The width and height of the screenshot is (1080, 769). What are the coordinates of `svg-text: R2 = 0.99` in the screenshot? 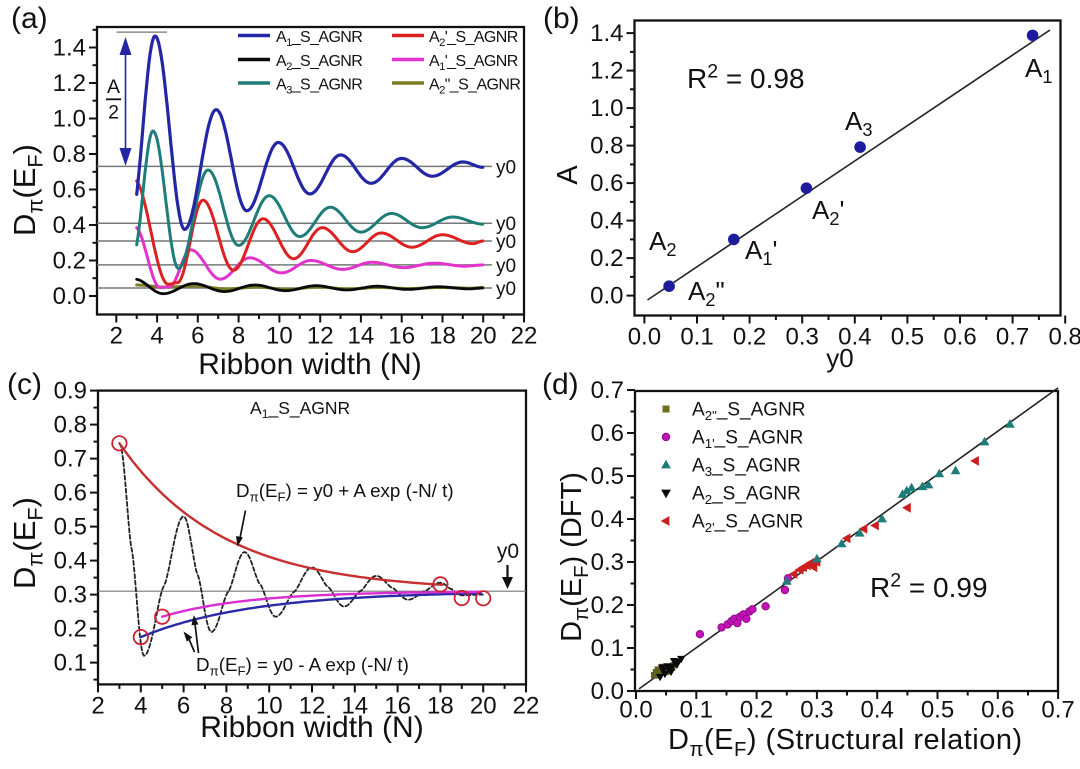 It's located at (929, 586).